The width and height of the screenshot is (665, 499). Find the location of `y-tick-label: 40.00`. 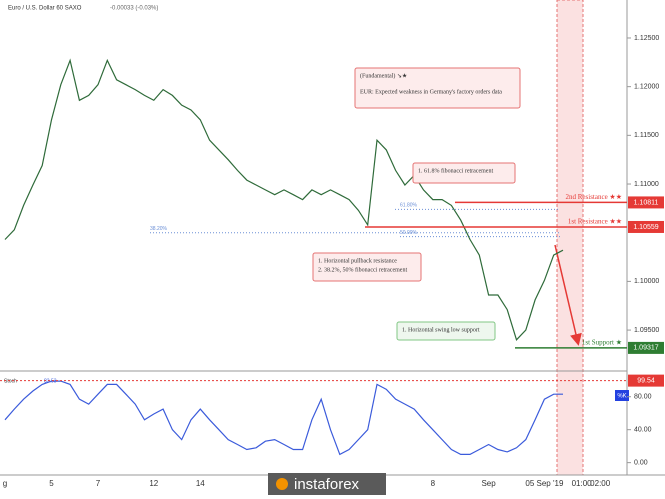

y-tick-label: 40.00 is located at coordinates (643, 430).